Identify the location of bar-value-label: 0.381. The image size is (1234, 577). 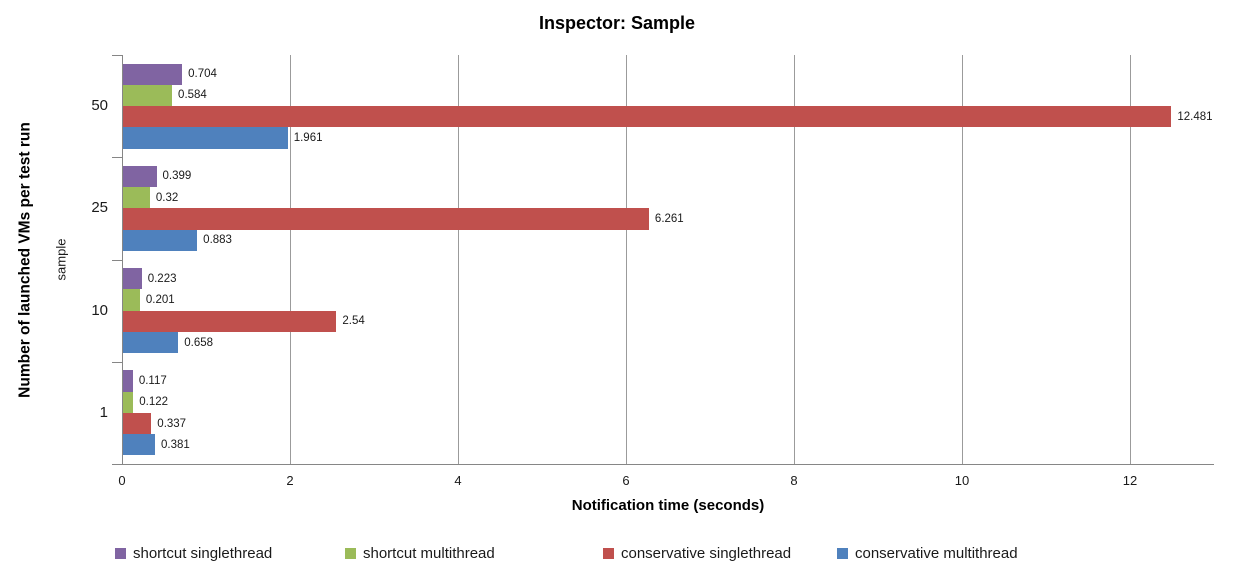
(175, 444).